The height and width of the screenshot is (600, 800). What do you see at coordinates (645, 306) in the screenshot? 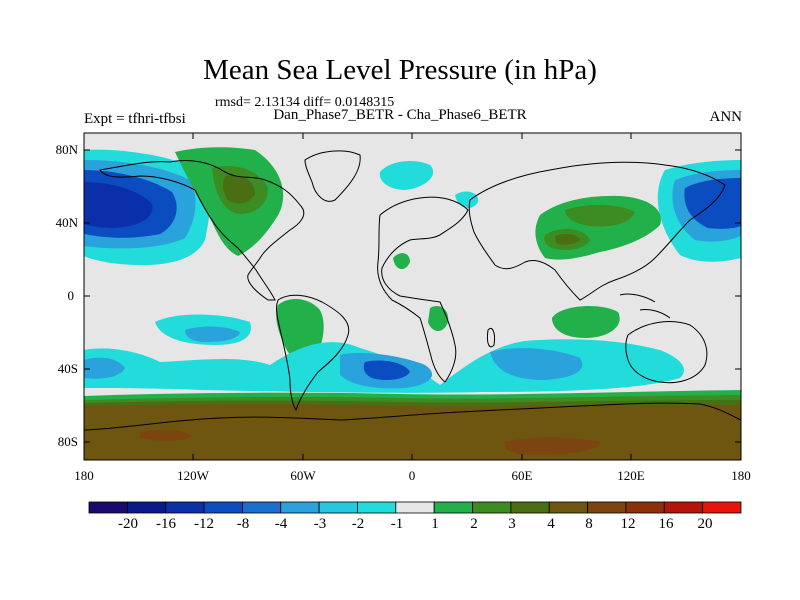
I see `coast-se-asia-islands` at bounding box center [645, 306].